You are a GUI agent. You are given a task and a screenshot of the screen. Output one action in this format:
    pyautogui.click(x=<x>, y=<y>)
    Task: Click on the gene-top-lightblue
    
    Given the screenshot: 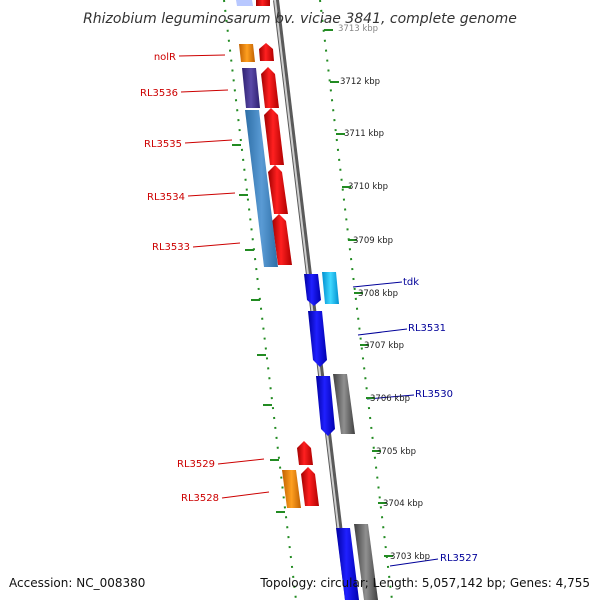 What is the action you would take?
    pyautogui.click(x=244, y=3)
    